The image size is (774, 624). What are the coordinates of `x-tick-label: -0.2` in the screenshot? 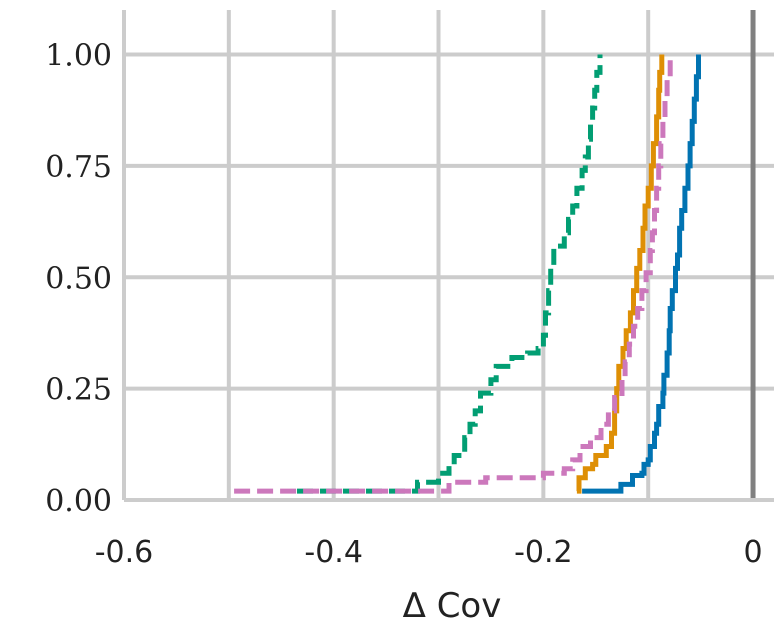 It's located at (543, 552).